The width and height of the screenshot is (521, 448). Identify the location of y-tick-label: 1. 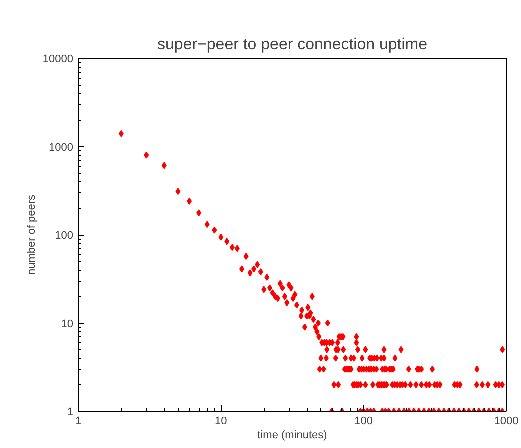
(70, 412).